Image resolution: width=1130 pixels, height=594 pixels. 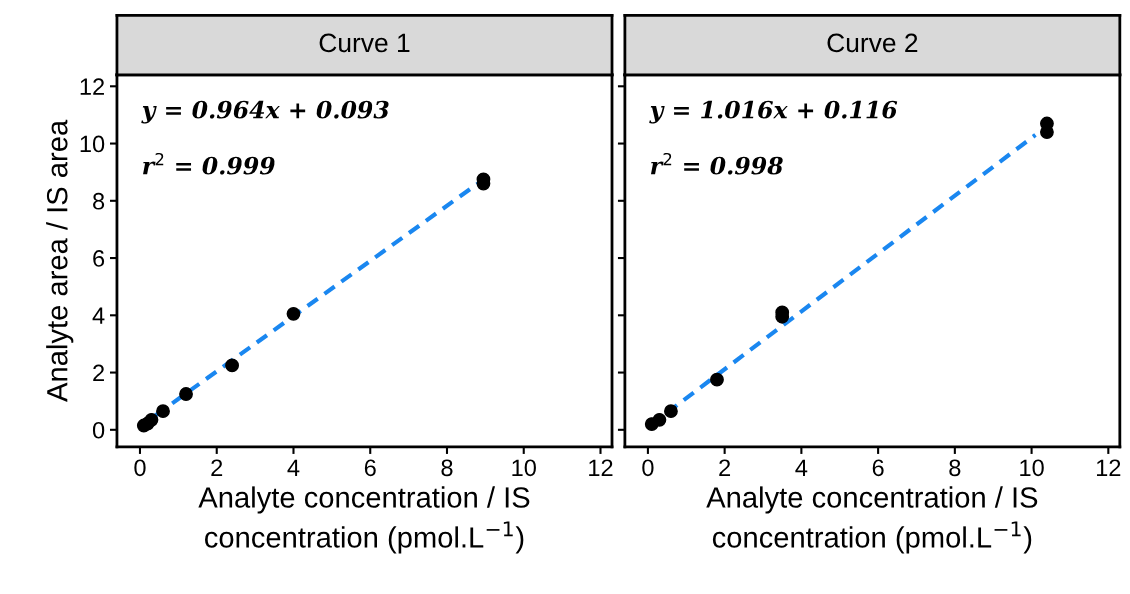 What do you see at coordinates (872, 43) in the screenshot?
I see `chart-title: Curve 2` at bounding box center [872, 43].